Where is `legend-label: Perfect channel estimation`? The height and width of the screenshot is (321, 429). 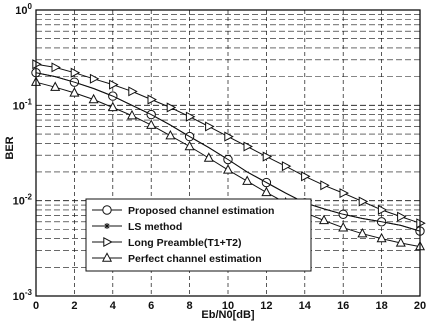
legend-label: Perfect channel estimation is located at coordinates (195, 259).